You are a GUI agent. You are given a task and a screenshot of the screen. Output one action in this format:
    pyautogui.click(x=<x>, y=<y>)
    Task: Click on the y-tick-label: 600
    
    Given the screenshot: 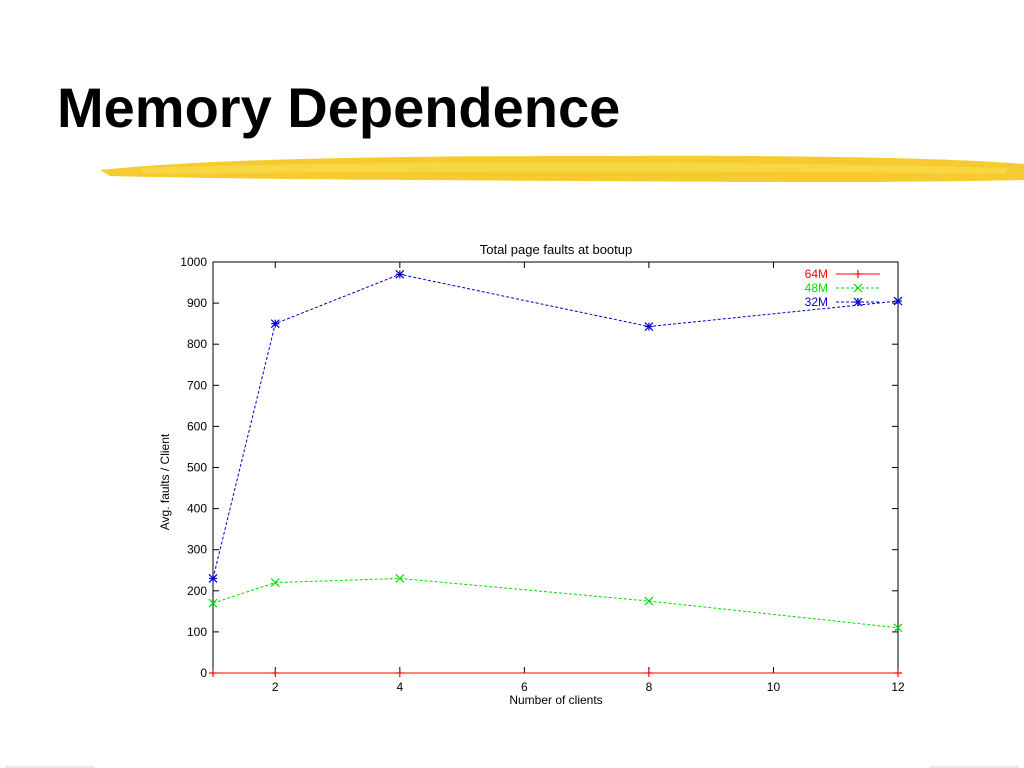 What is the action you would take?
    pyautogui.click(x=197, y=426)
    